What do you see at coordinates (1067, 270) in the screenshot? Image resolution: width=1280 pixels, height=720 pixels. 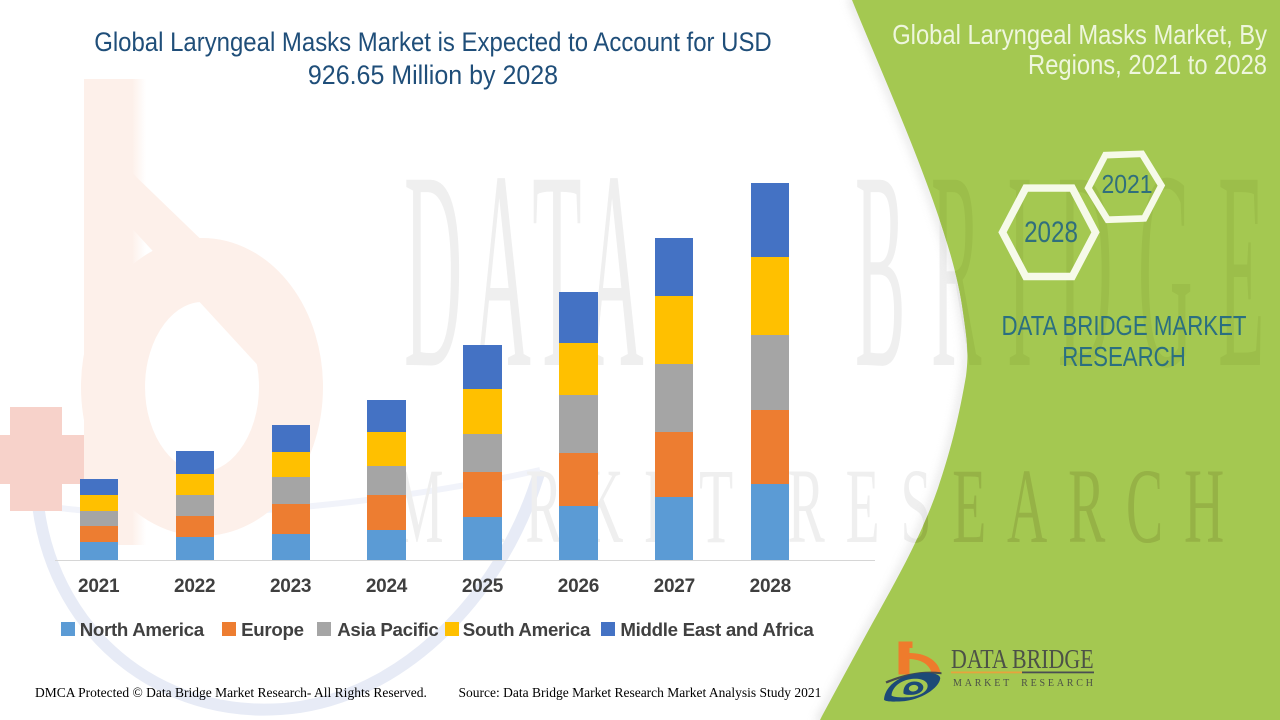 I see `svg-text: BRIDGE` at bounding box center [1067, 270].